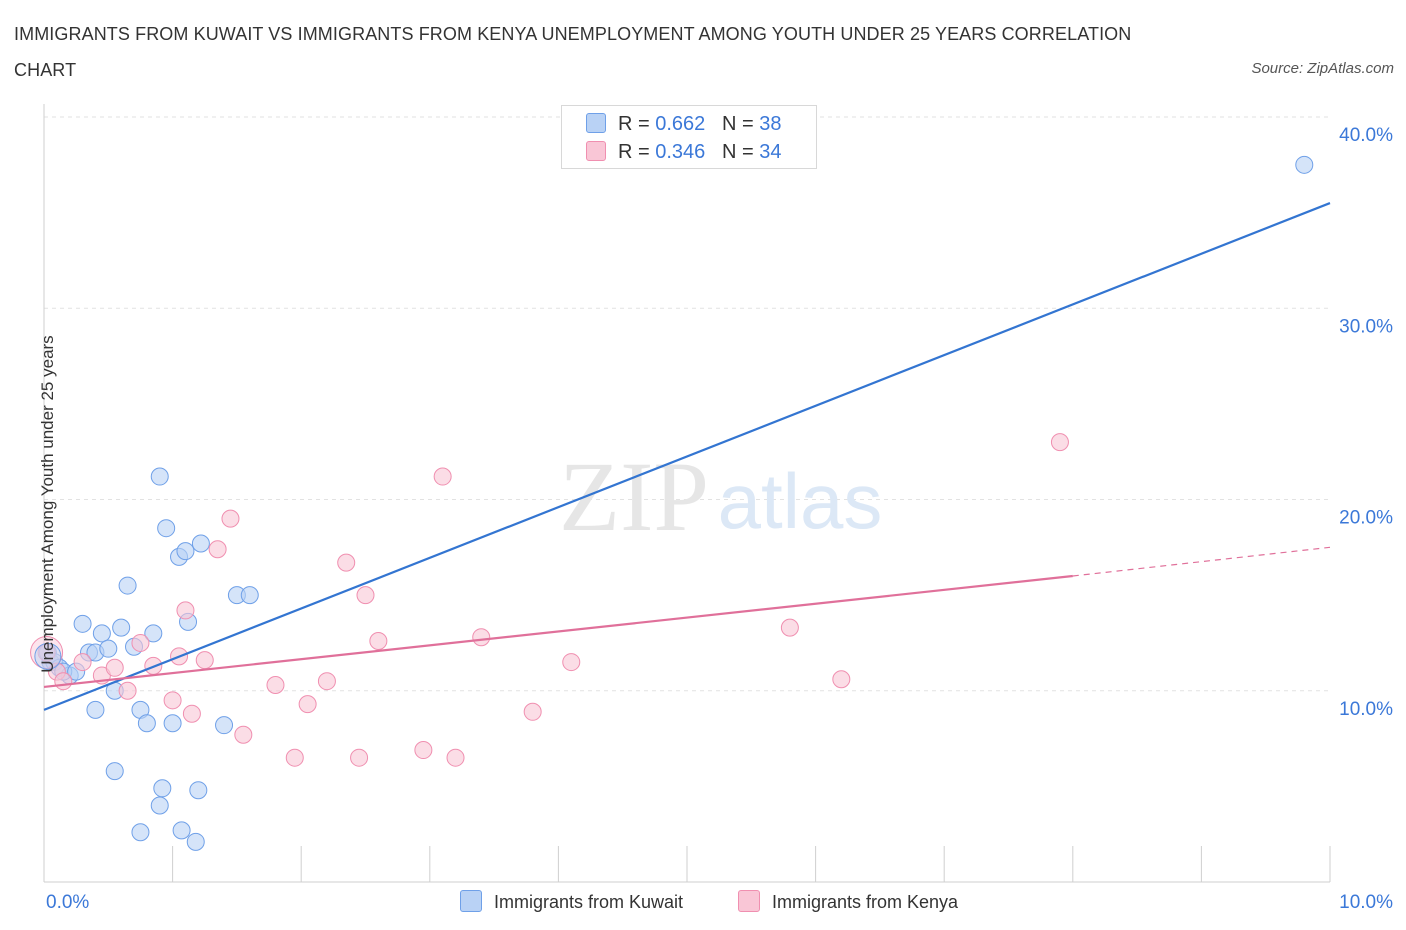 The image size is (1406, 930). What do you see at coordinates (1366, 709) in the screenshot?
I see `y-tick-label-0: 10.0%` at bounding box center [1366, 709].